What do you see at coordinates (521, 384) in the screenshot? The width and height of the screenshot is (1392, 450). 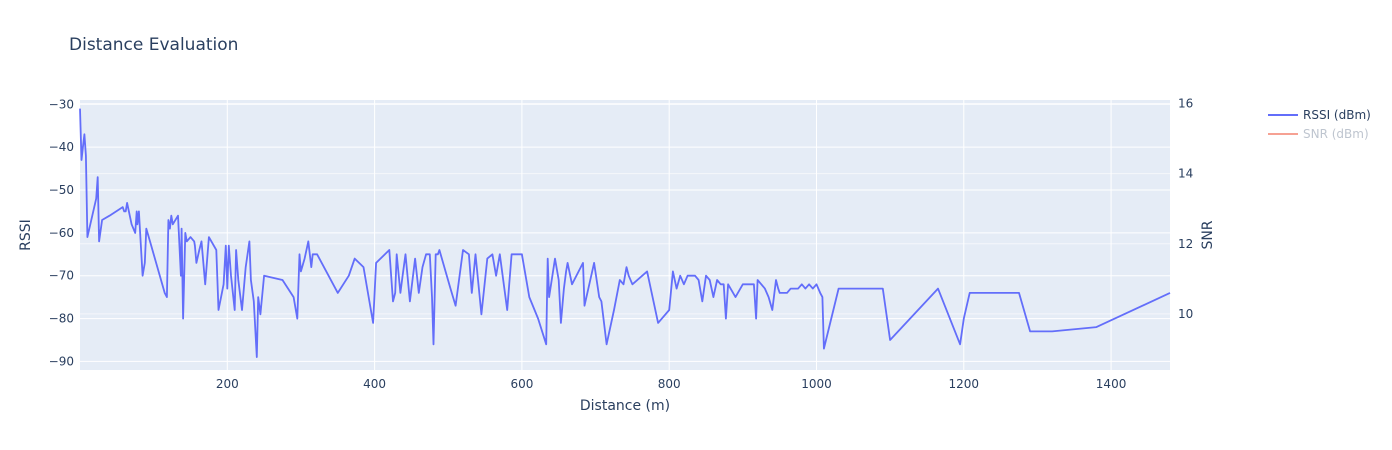 I see `x-tick-label: 600` at bounding box center [521, 384].